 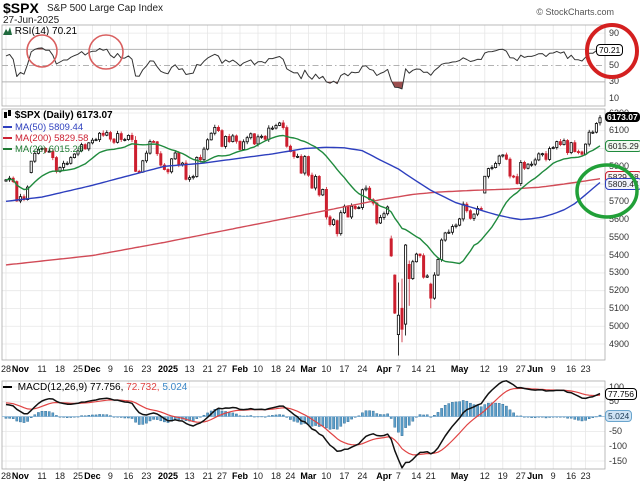 What do you see at coordinates (575, 12) in the screenshot?
I see `copyright-link: © StockCharts.com` at bounding box center [575, 12].